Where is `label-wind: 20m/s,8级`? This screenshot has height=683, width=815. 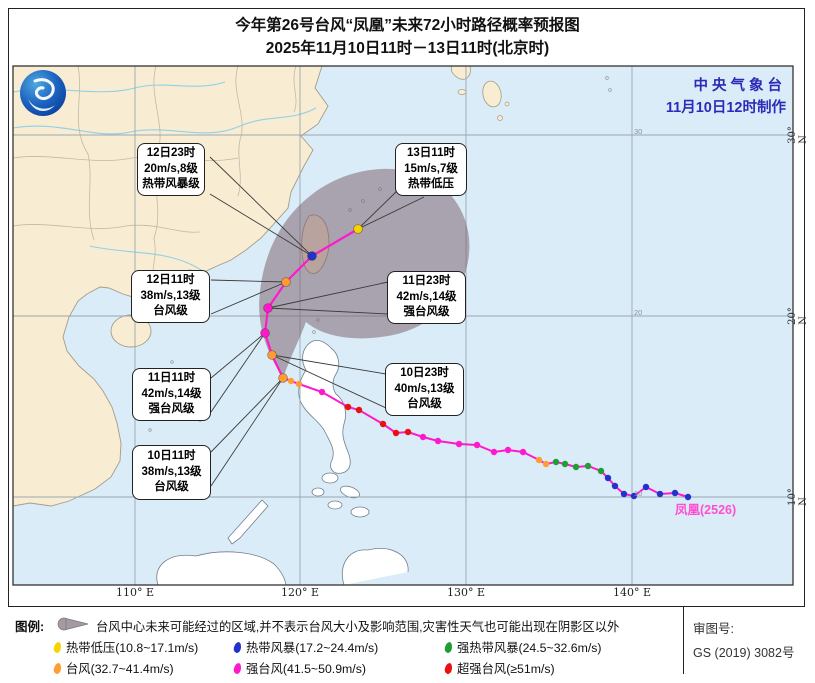 label-wind: 20m/s,8级 is located at coordinates (171, 168).